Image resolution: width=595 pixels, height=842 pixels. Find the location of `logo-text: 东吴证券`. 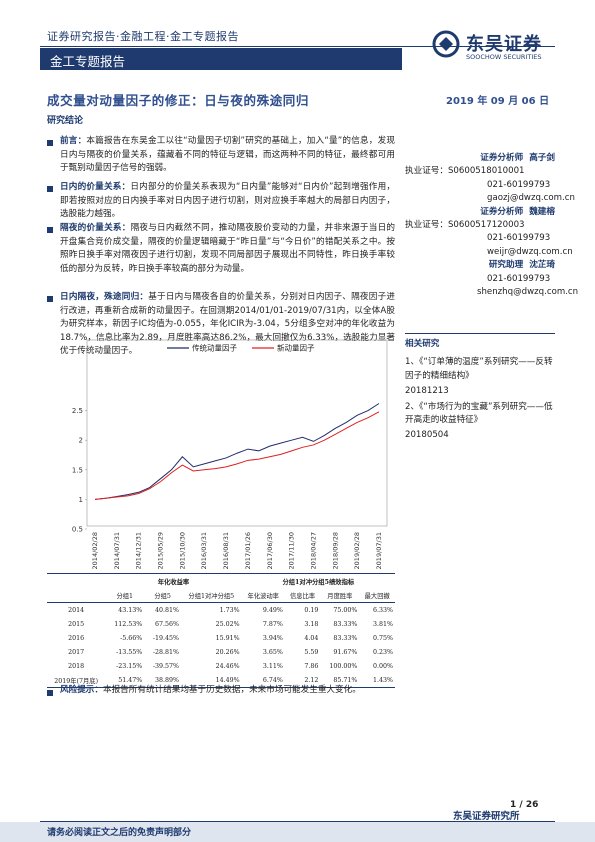

logo-text: 东吴证券 is located at coordinates (504, 44).